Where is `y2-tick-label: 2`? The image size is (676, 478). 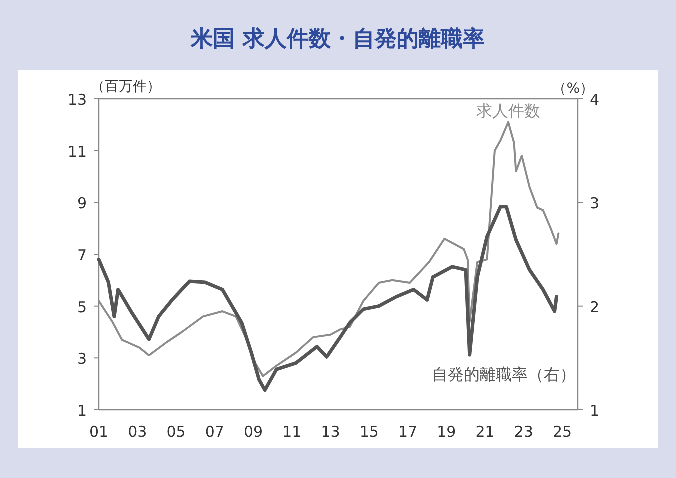
y2-tick-label: 2 is located at coordinates (595, 307).